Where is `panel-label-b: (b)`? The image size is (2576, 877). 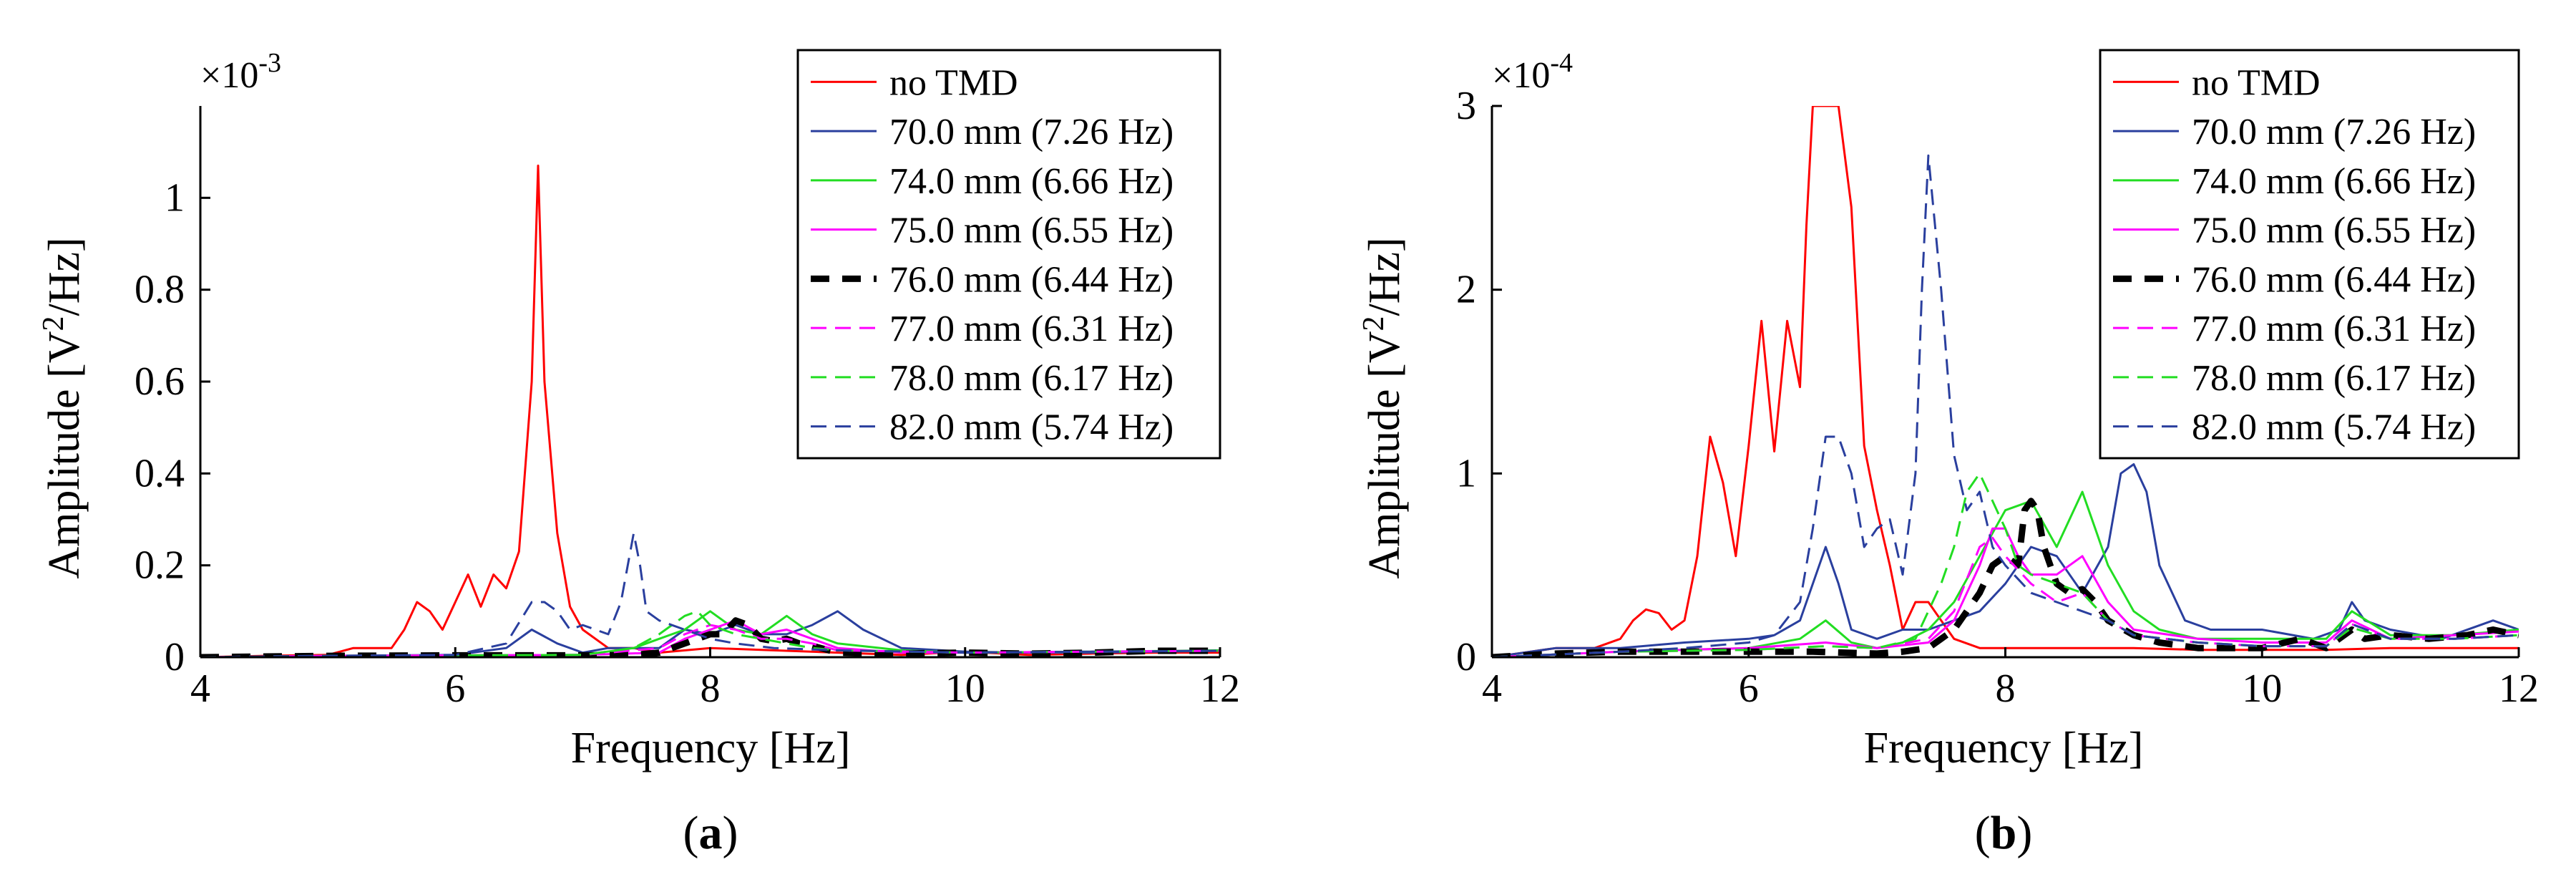 panel-label-b: (b) is located at coordinates (2004, 833).